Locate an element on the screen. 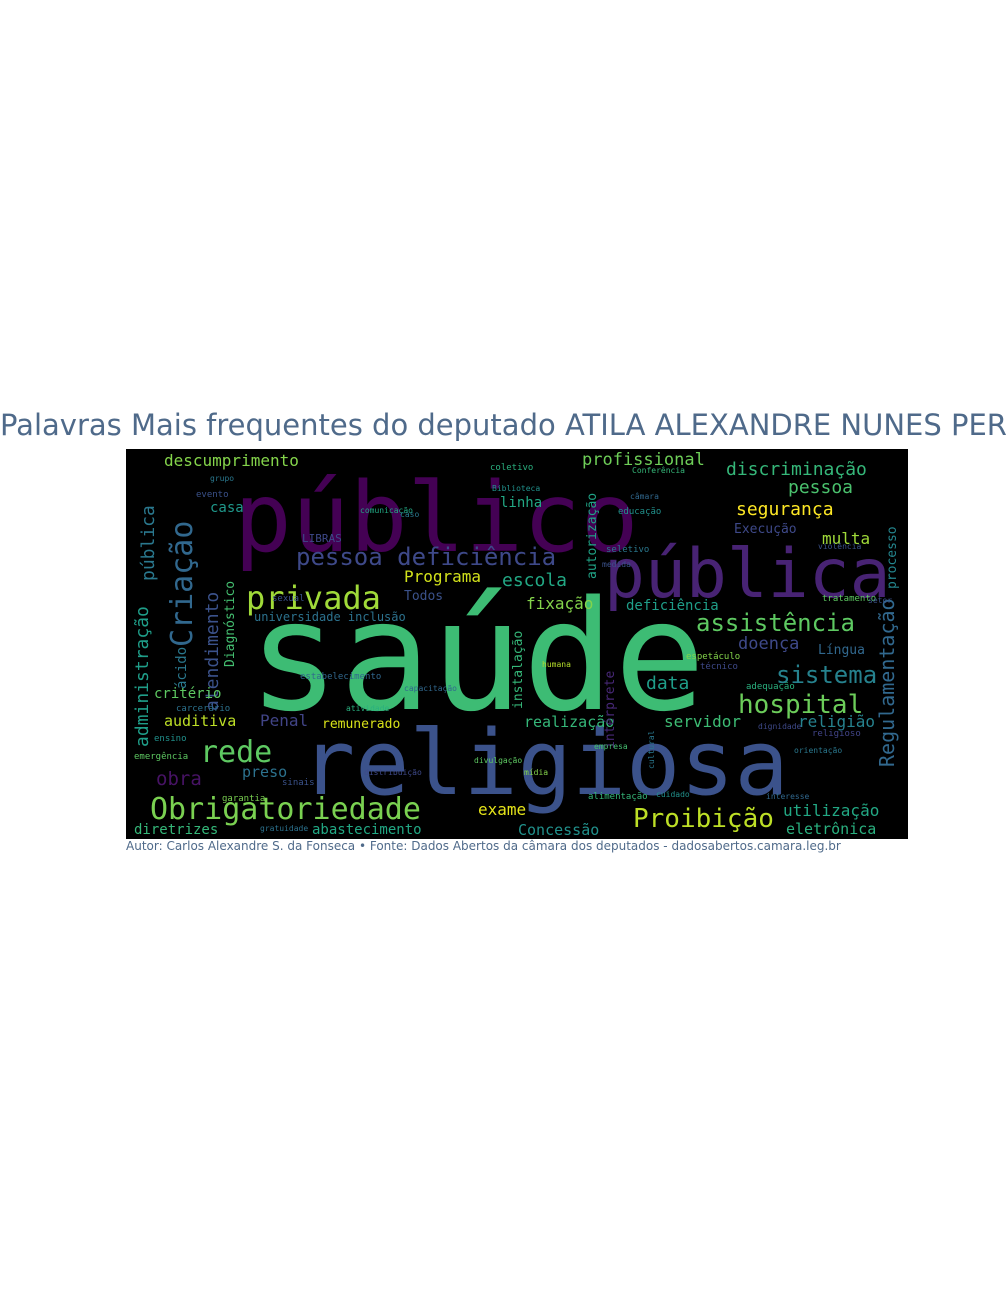 The height and width of the screenshot is (1296, 1008). cloud-word: religião is located at coordinates (836, 721).